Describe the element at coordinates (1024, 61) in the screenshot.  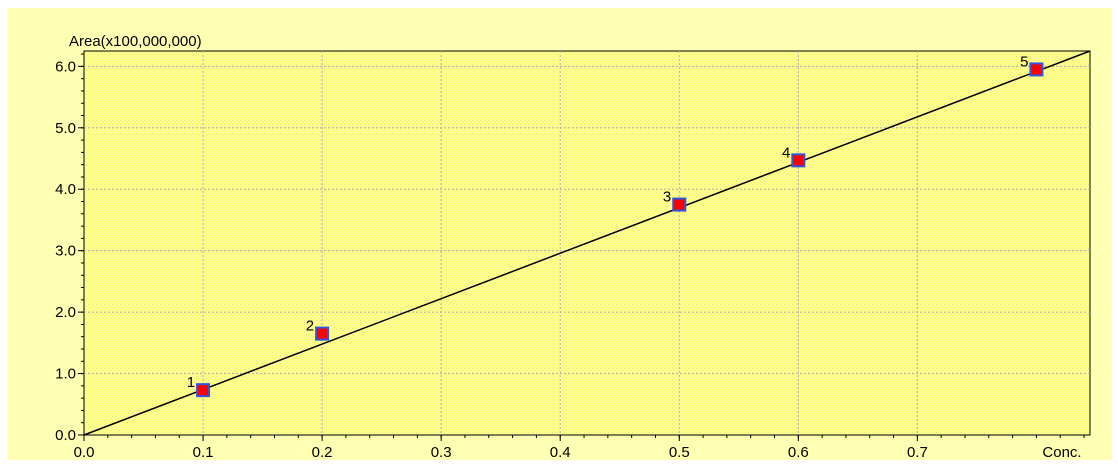
I see `data-point-label: 5` at that location.